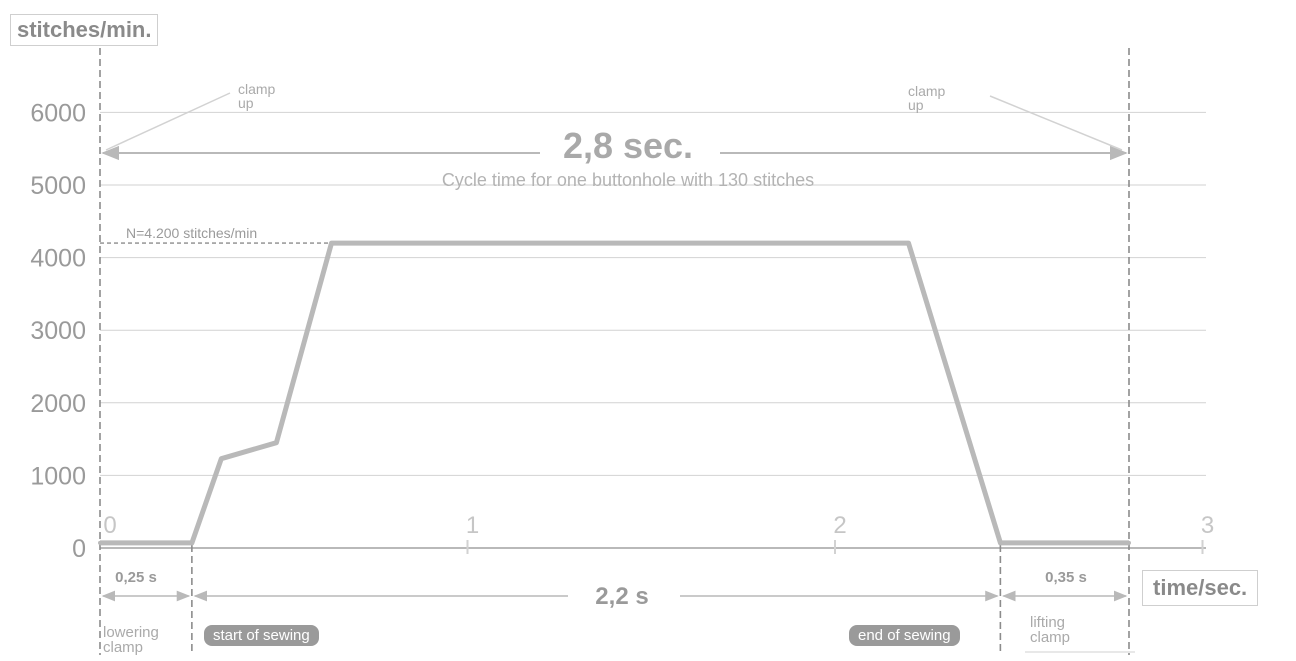  What do you see at coordinates (1200, 588) in the screenshot?
I see `x-axis-label: time/sec.` at bounding box center [1200, 588].